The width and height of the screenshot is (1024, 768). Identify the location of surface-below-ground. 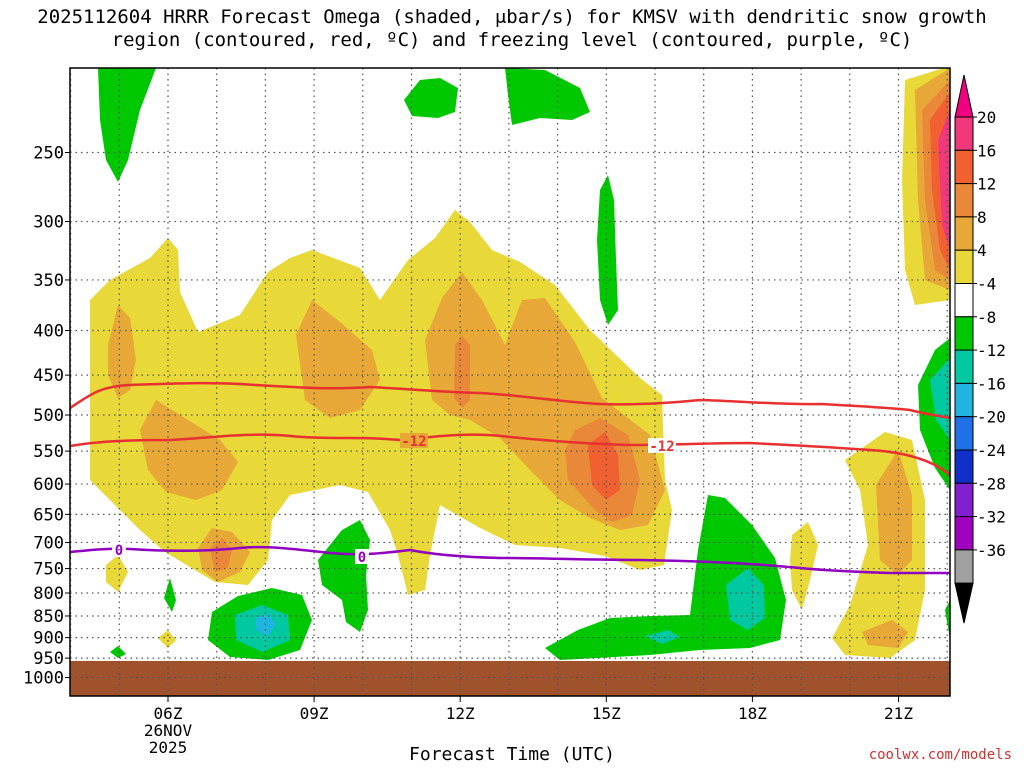
(510, 678).